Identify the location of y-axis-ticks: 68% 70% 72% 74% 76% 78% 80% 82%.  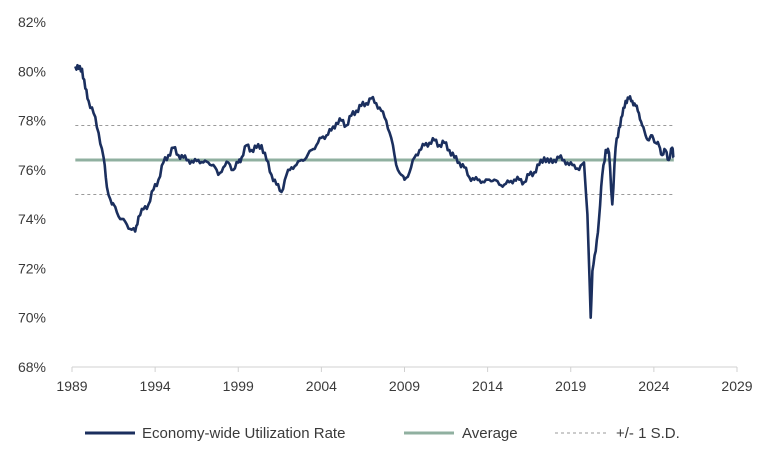
(32, 194).